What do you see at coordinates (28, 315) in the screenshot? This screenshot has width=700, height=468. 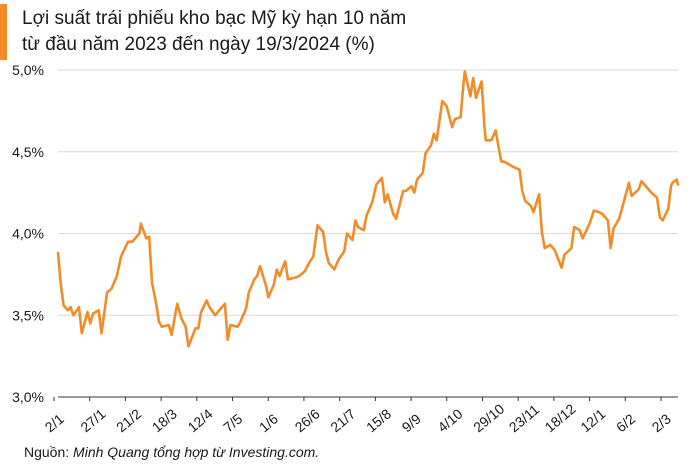 I see `y-tick-label: 3,5%` at bounding box center [28, 315].